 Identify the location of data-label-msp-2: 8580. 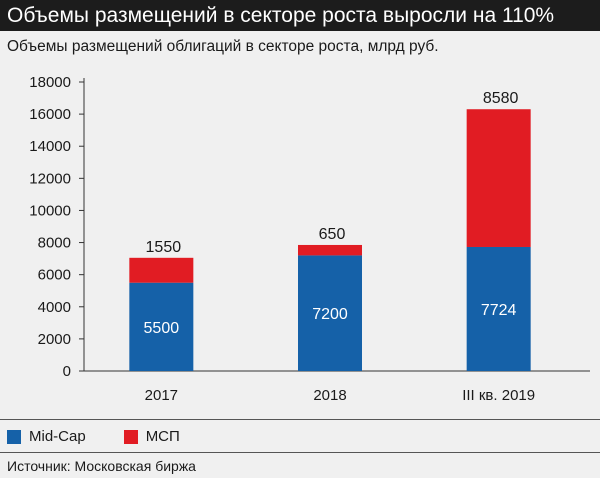
(501, 98).